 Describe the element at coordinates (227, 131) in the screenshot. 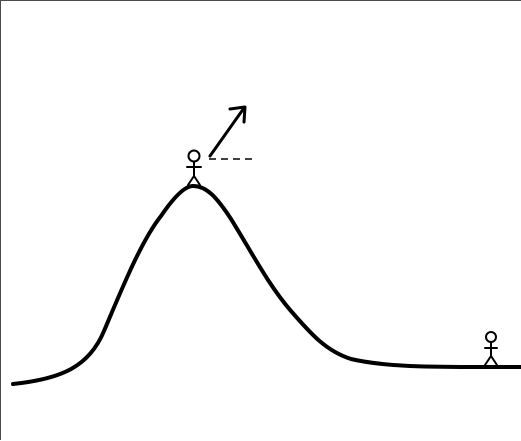

I see `arrow-up-right-icon` at that location.